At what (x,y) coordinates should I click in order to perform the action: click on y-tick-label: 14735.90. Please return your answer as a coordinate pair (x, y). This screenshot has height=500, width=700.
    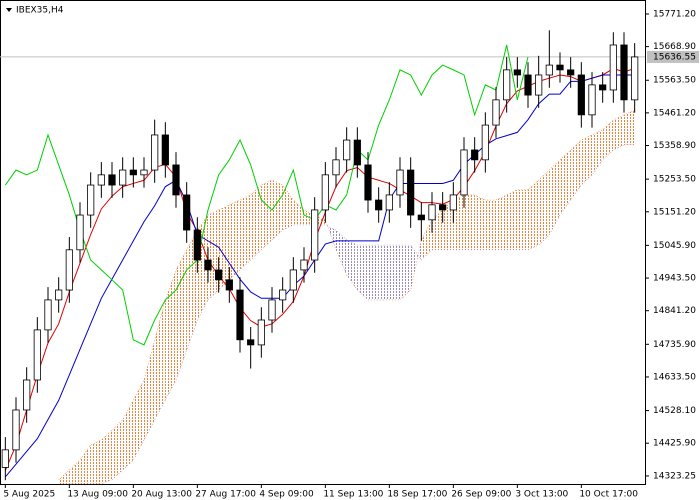
    Looking at the image, I should click on (674, 345).